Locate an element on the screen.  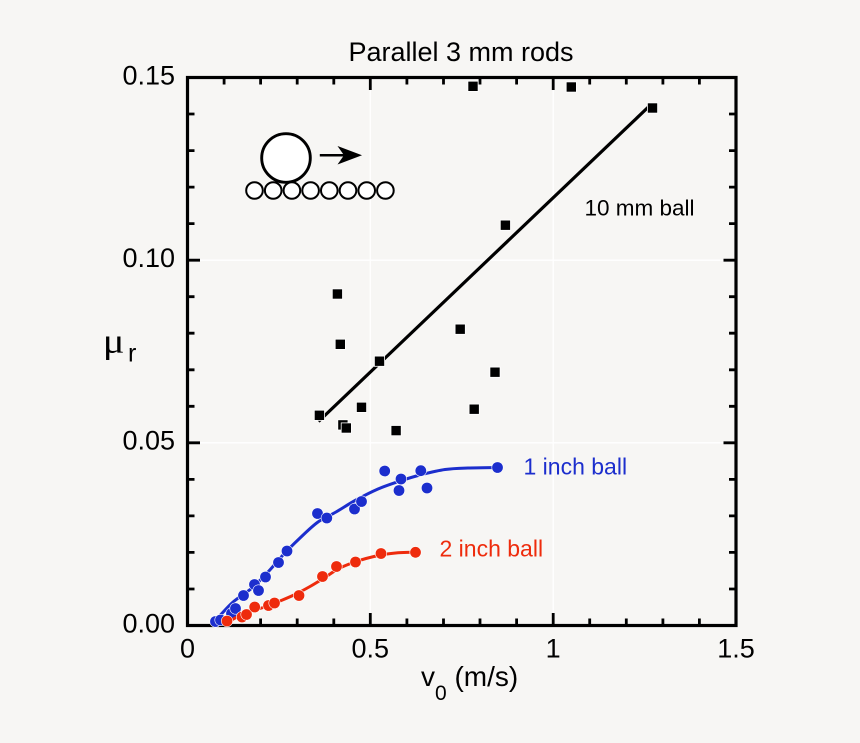
svg-text: 10 mm ball is located at coordinates (640, 208).